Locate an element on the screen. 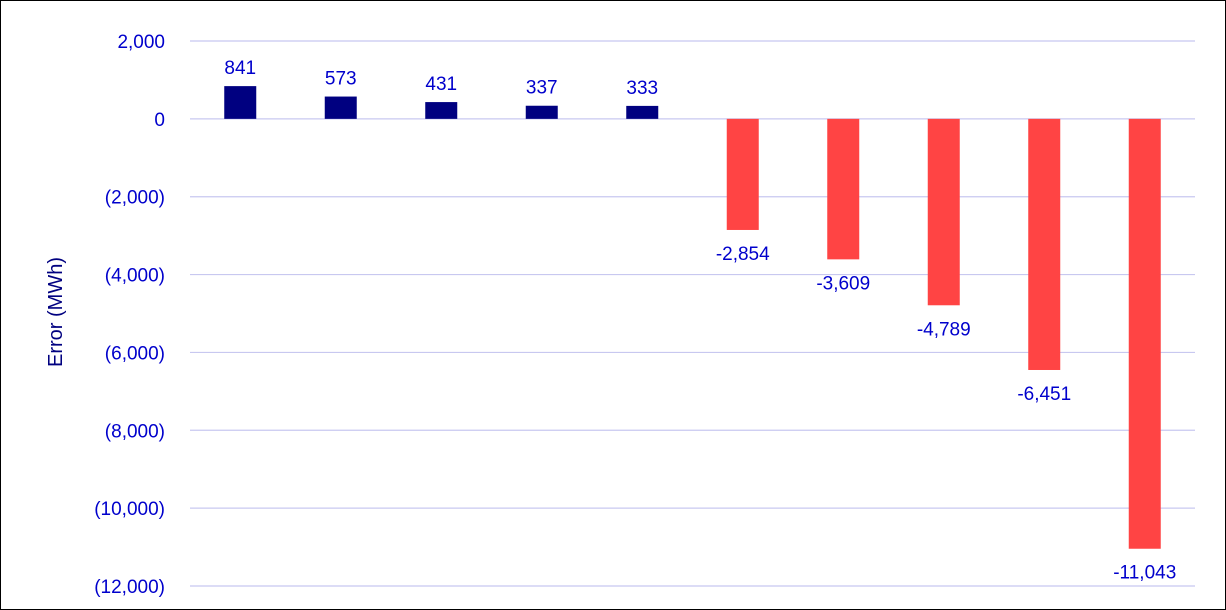 This screenshot has width=1226, height=610. data-label: -6,451 is located at coordinates (1044, 394).